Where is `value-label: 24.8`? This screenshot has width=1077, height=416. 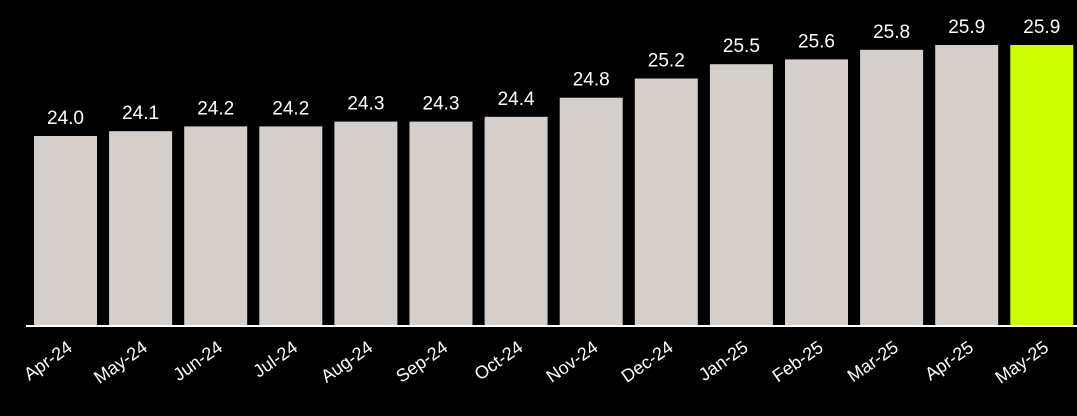 value-label: 24.8 is located at coordinates (591, 80).